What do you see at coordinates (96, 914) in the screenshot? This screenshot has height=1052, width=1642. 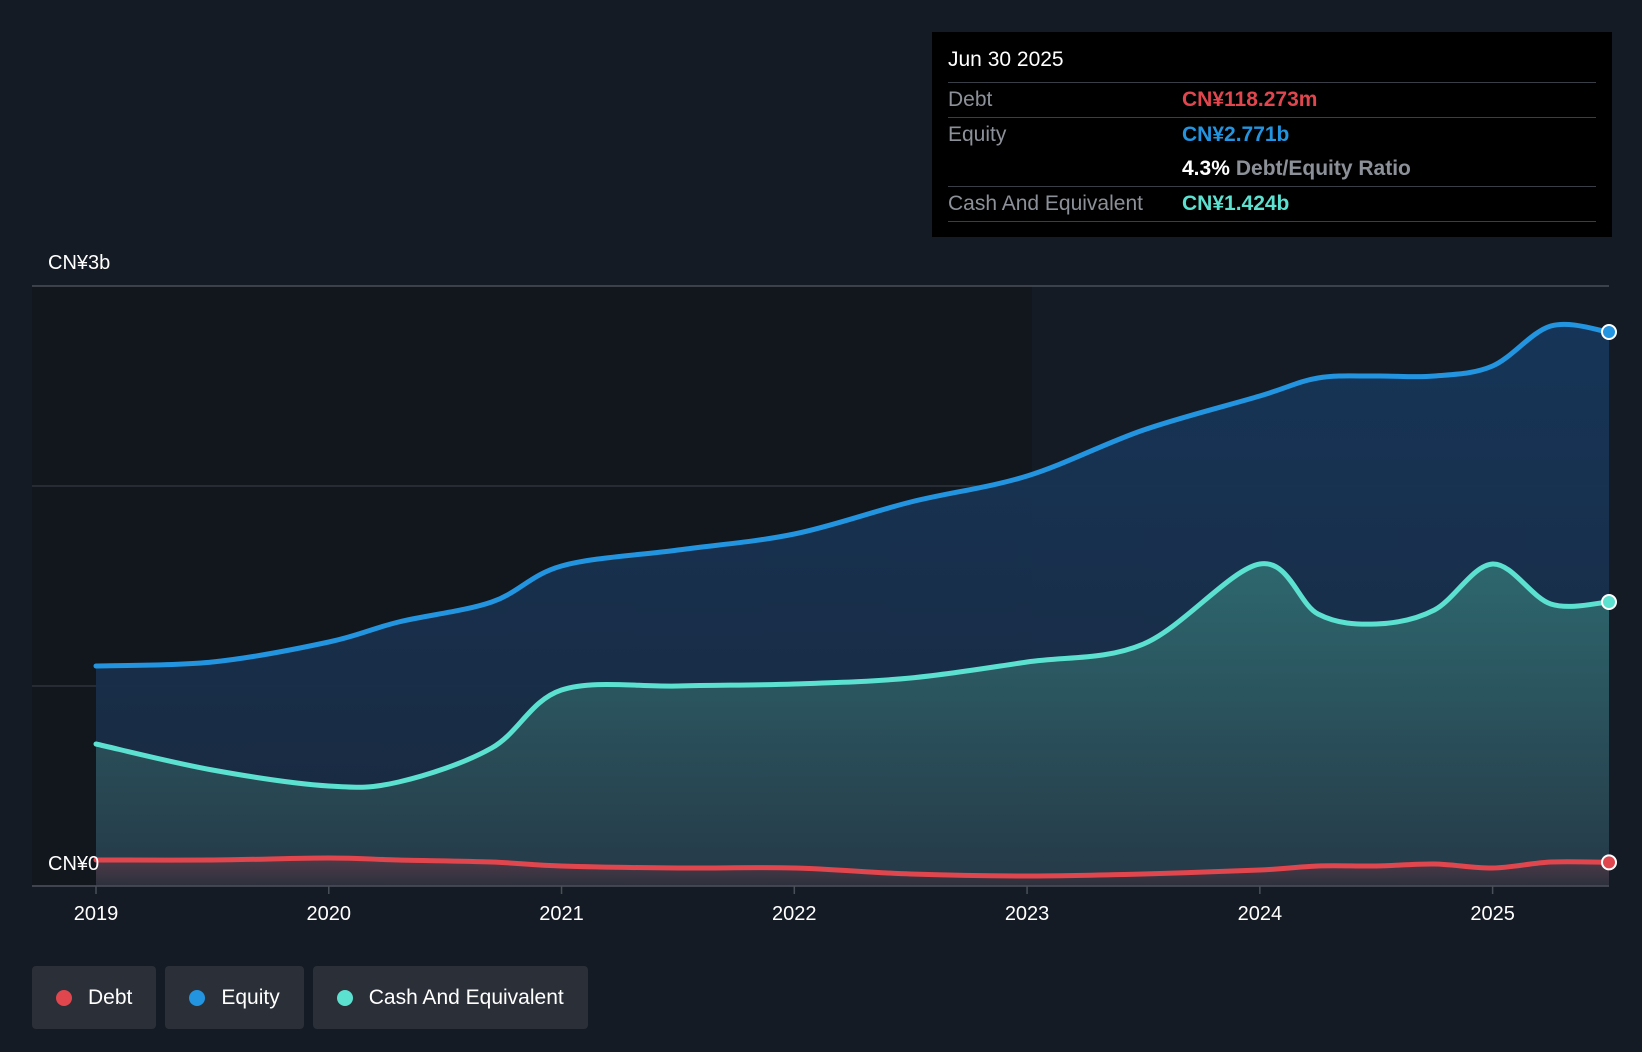 I see `x-tick-label: 2019` at bounding box center [96, 914].